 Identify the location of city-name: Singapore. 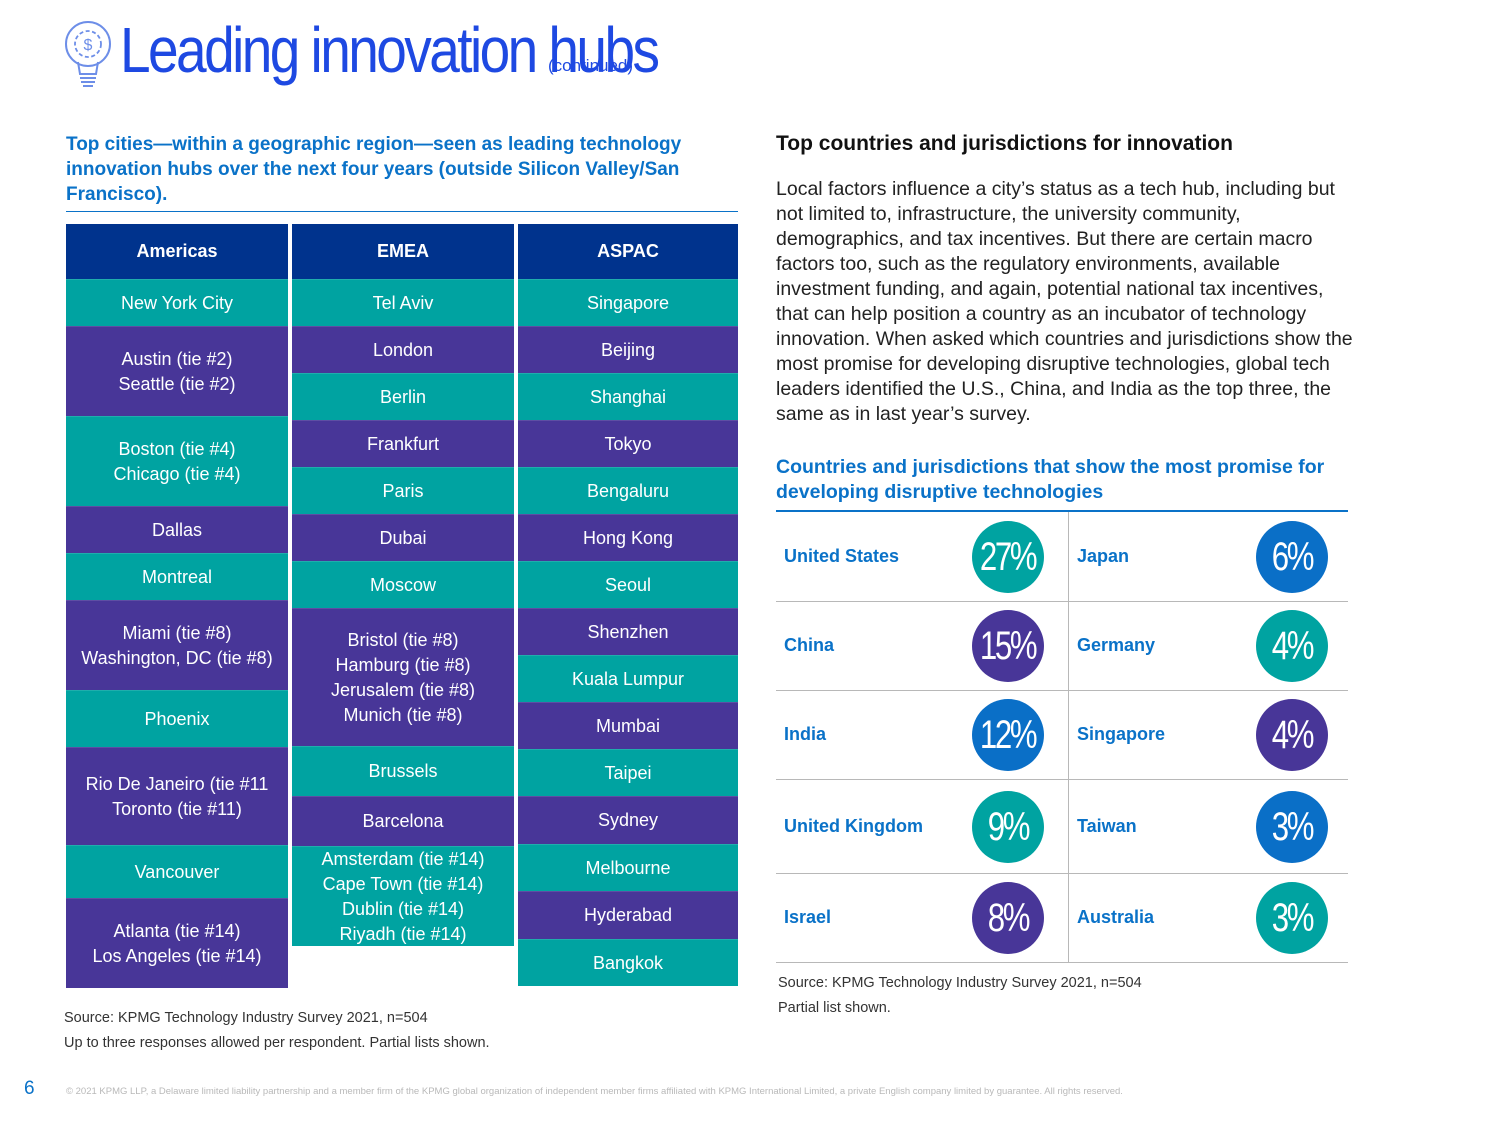
(628, 302).